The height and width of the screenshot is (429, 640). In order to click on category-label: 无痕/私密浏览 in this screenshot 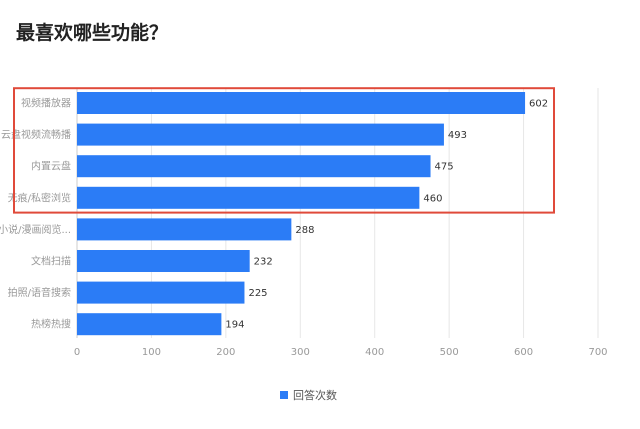, I will do `click(39, 197)`.